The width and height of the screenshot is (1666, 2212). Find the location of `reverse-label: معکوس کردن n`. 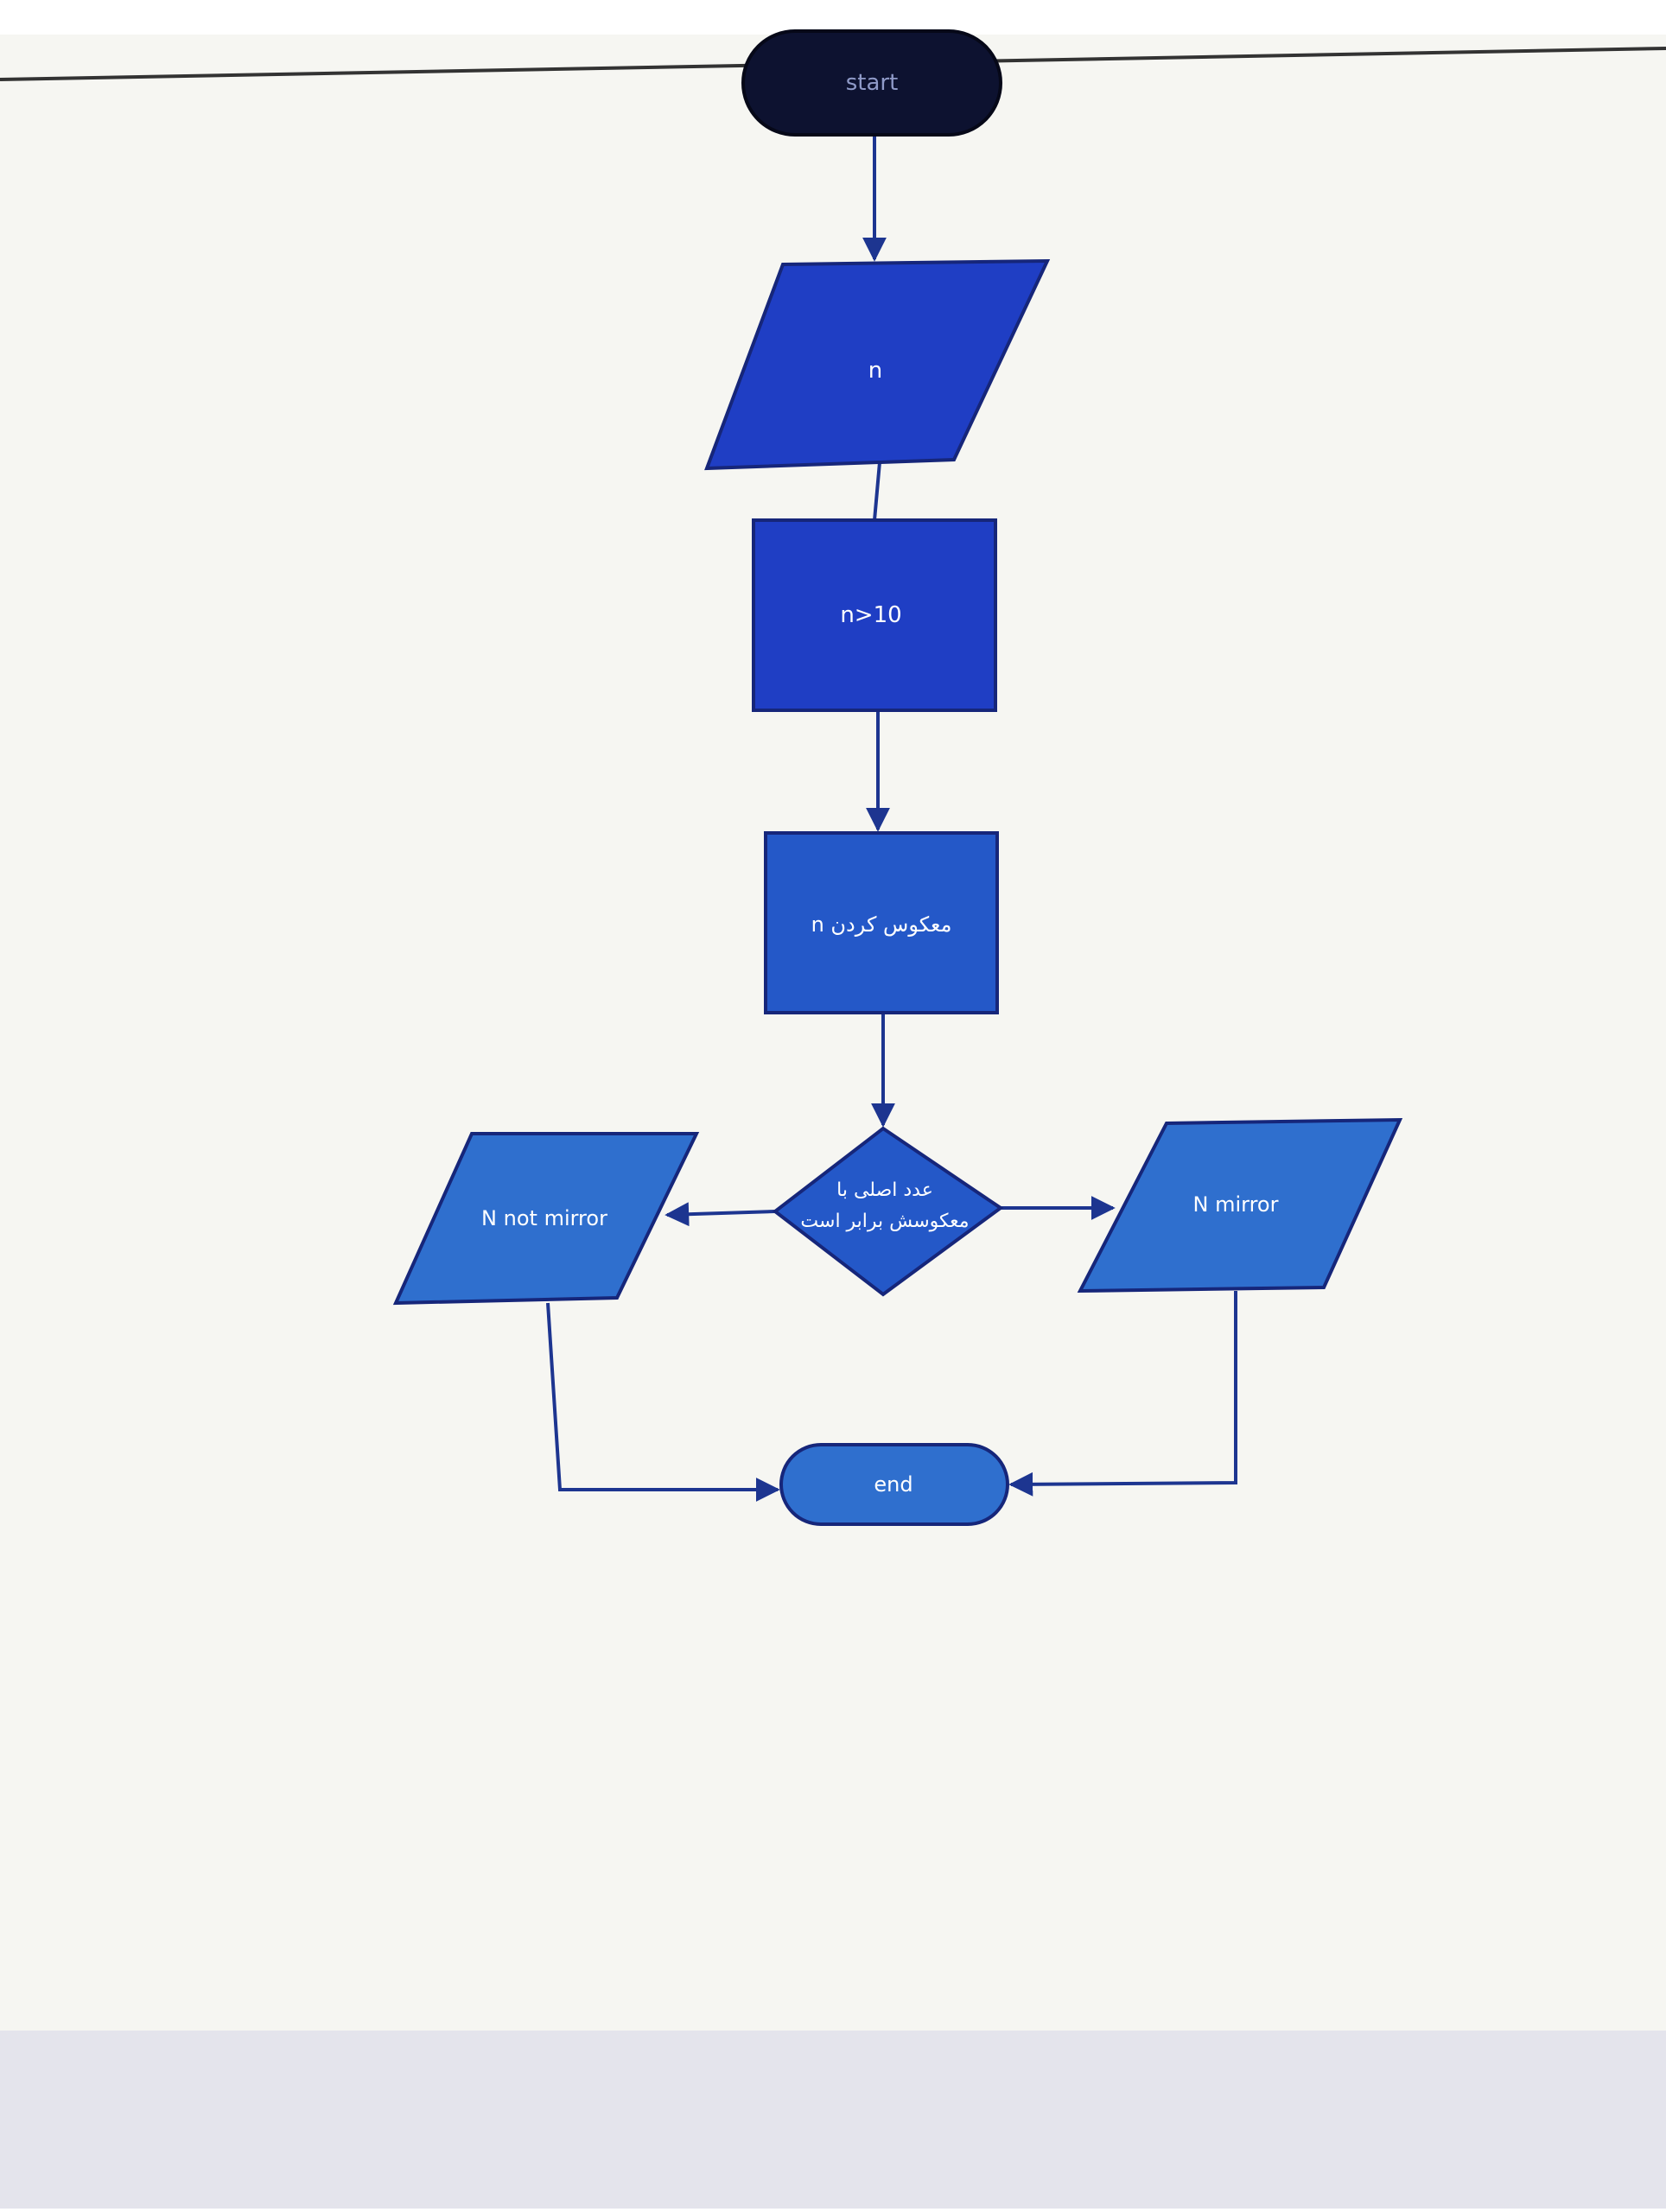

reverse-label: معکوس کردن n is located at coordinates (882, 924).